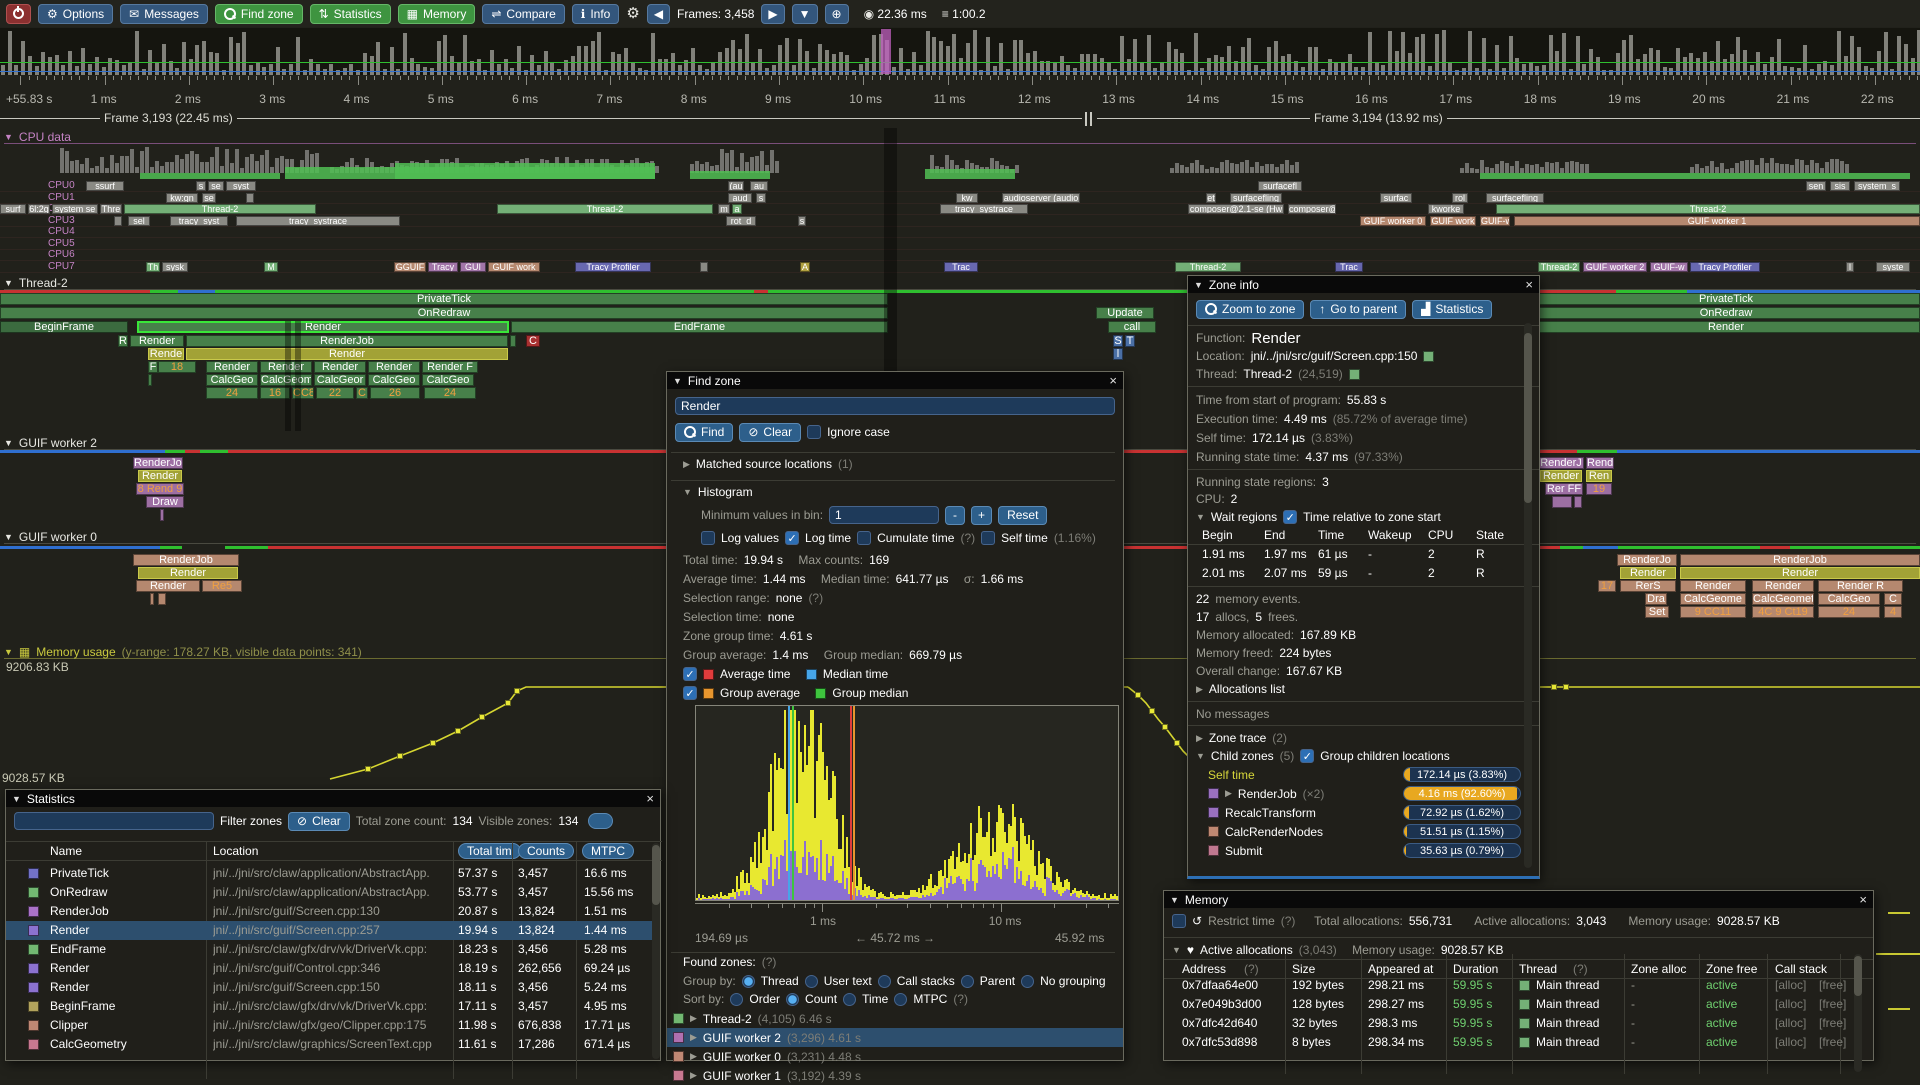 The width and height of the screenshot is (1920, 1085). Describe the element at coordinates (514, 267) in the screenshot. I see `cpu-zone-chip: GUIF work` at that location.